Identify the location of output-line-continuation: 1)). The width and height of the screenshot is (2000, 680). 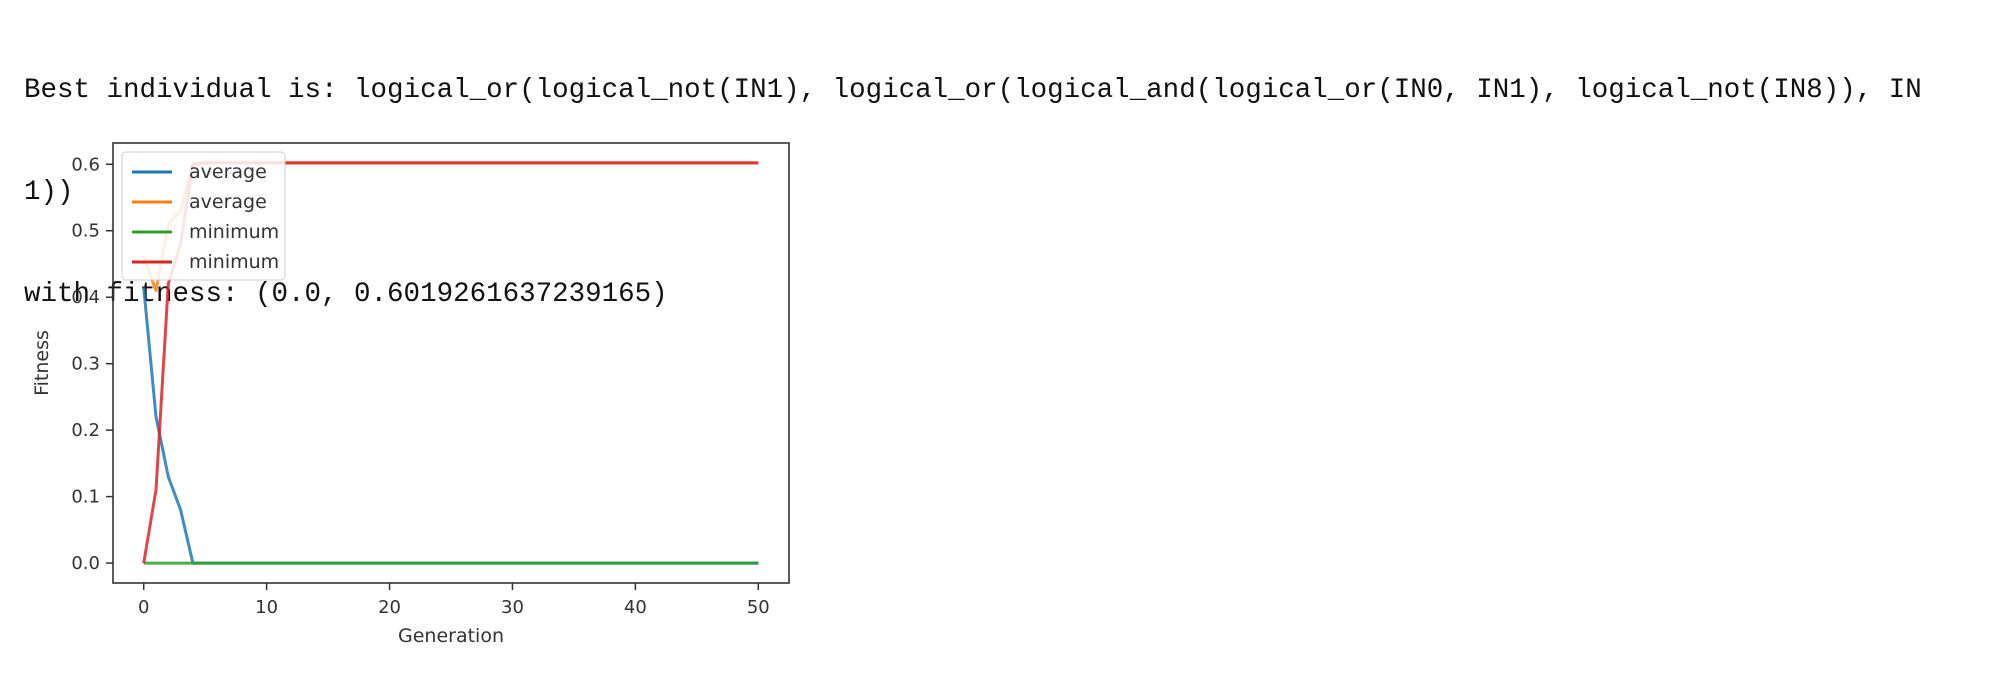
(49, 192).